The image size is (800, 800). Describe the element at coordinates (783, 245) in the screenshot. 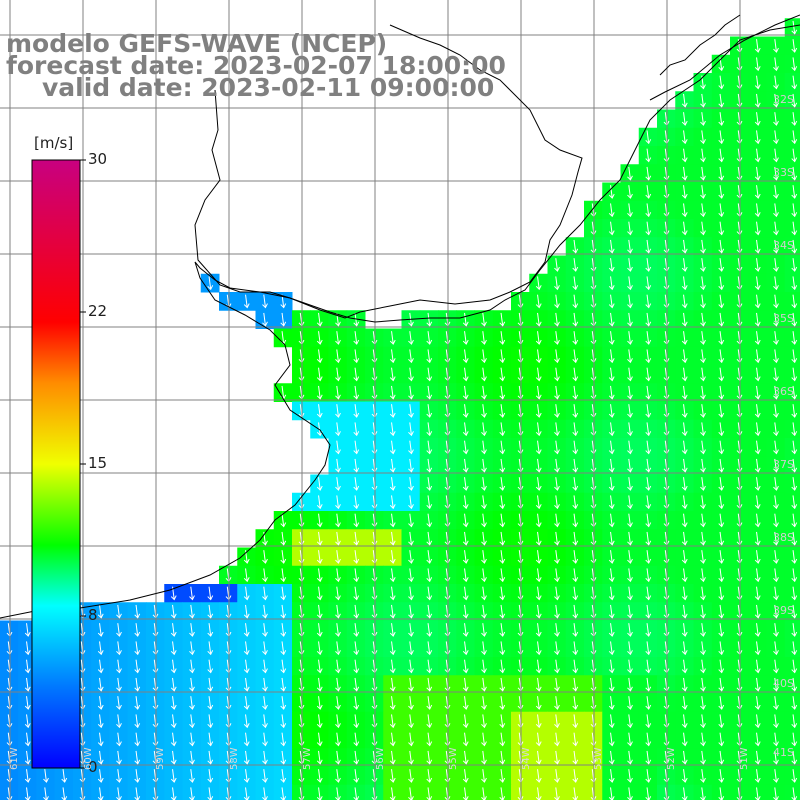

I see `lat-label-34s: 34S` at that location.